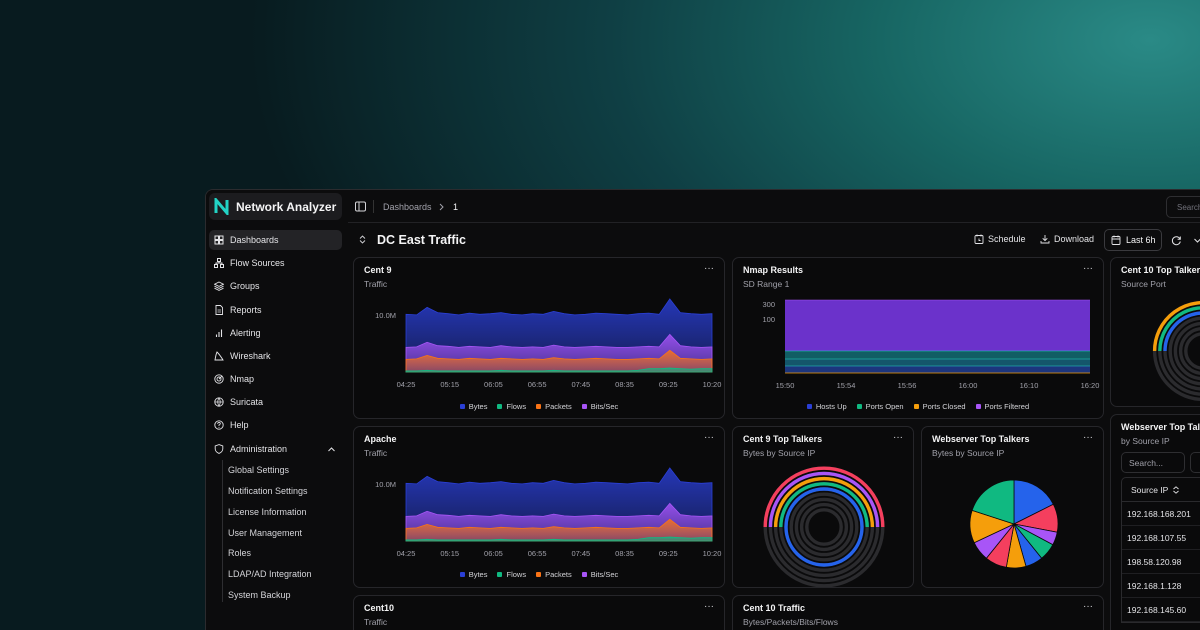 The width and height of the screenshot is (1200, 630). What do you see at coordinates (286, 206) in the screenshot?
I see `app-name: Network Analyzer` at bounding box center [286, 206].